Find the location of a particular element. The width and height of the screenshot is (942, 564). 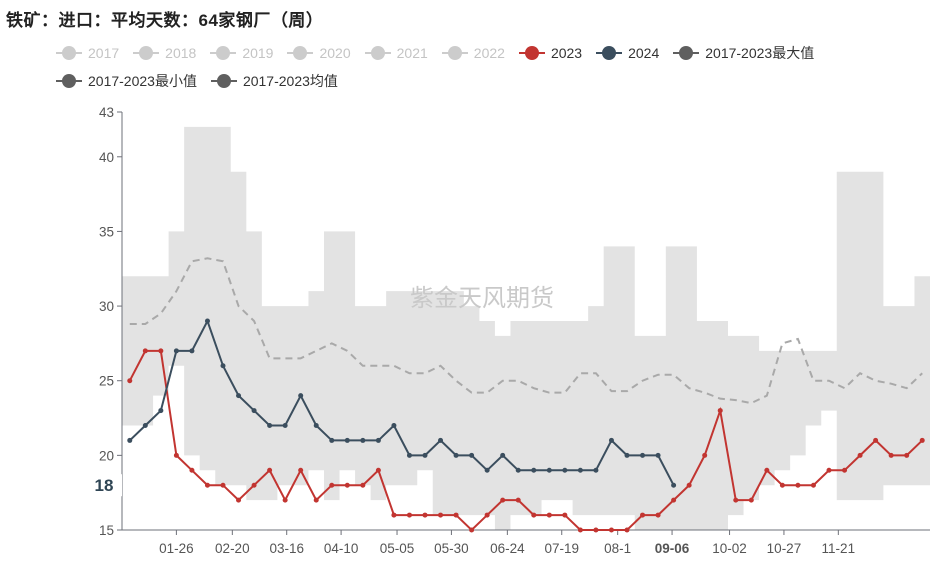

x-tick-label: 09-06 is located at coordinates (672, 548).